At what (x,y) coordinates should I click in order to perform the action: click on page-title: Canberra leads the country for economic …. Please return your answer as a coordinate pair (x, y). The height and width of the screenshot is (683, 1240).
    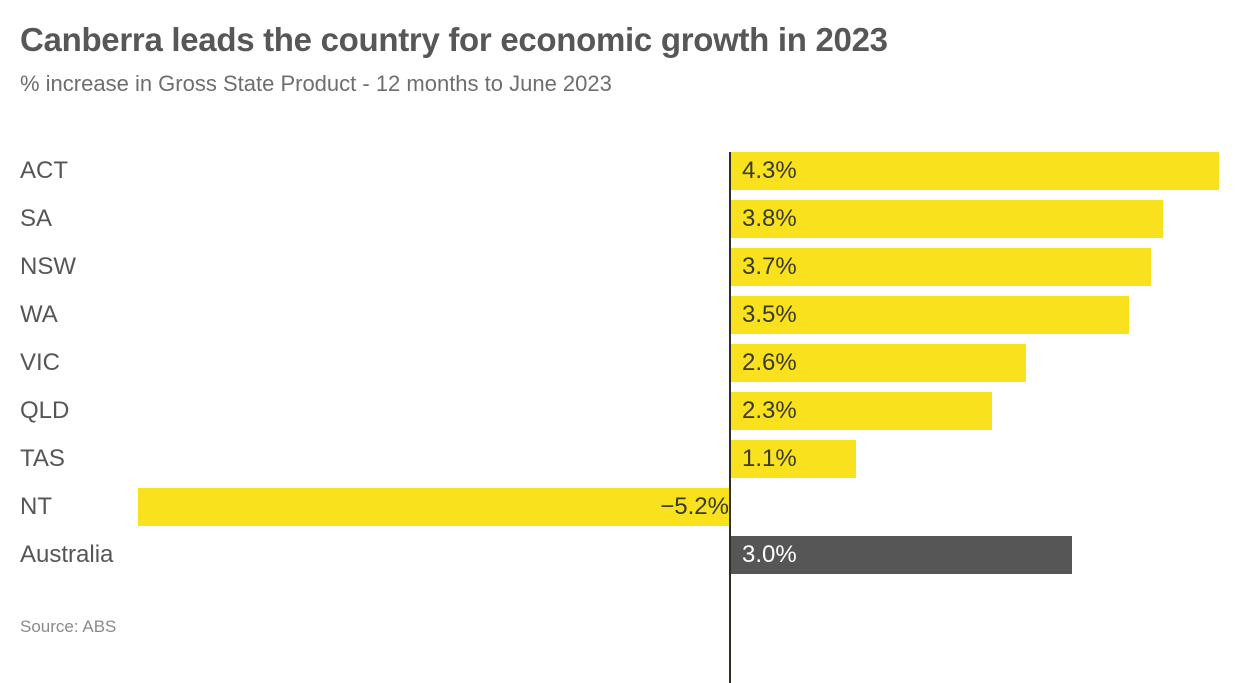
    Looking at the image, I should click on (454, 39).